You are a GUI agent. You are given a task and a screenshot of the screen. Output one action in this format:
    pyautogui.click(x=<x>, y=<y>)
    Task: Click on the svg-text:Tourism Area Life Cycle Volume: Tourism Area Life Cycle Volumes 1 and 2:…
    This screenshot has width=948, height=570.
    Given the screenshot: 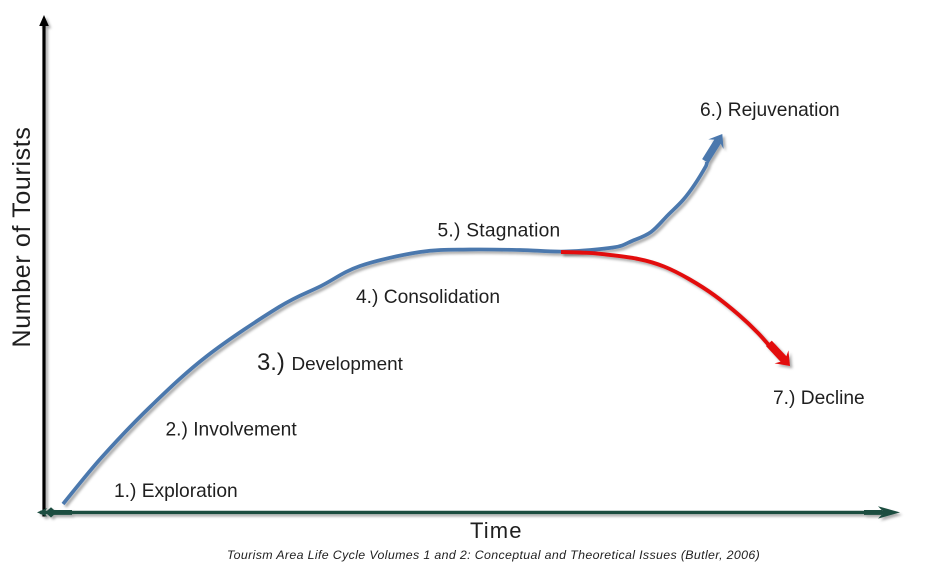 What is the action you would take?
    pyautogui.click(x=493, y=555)
    